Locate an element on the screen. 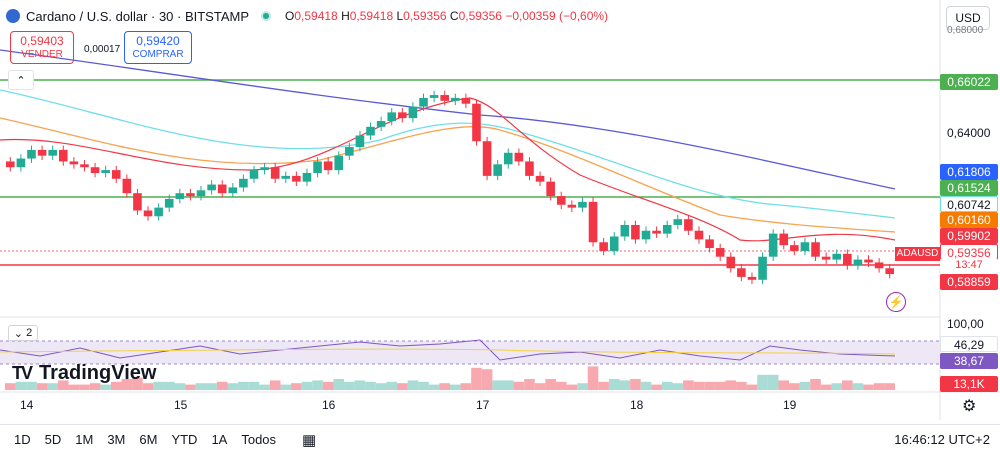 The width and height of the screenshot is (1000, 454). indicators-toggle: ⌄ 2 is located at coordinates (23, 333).